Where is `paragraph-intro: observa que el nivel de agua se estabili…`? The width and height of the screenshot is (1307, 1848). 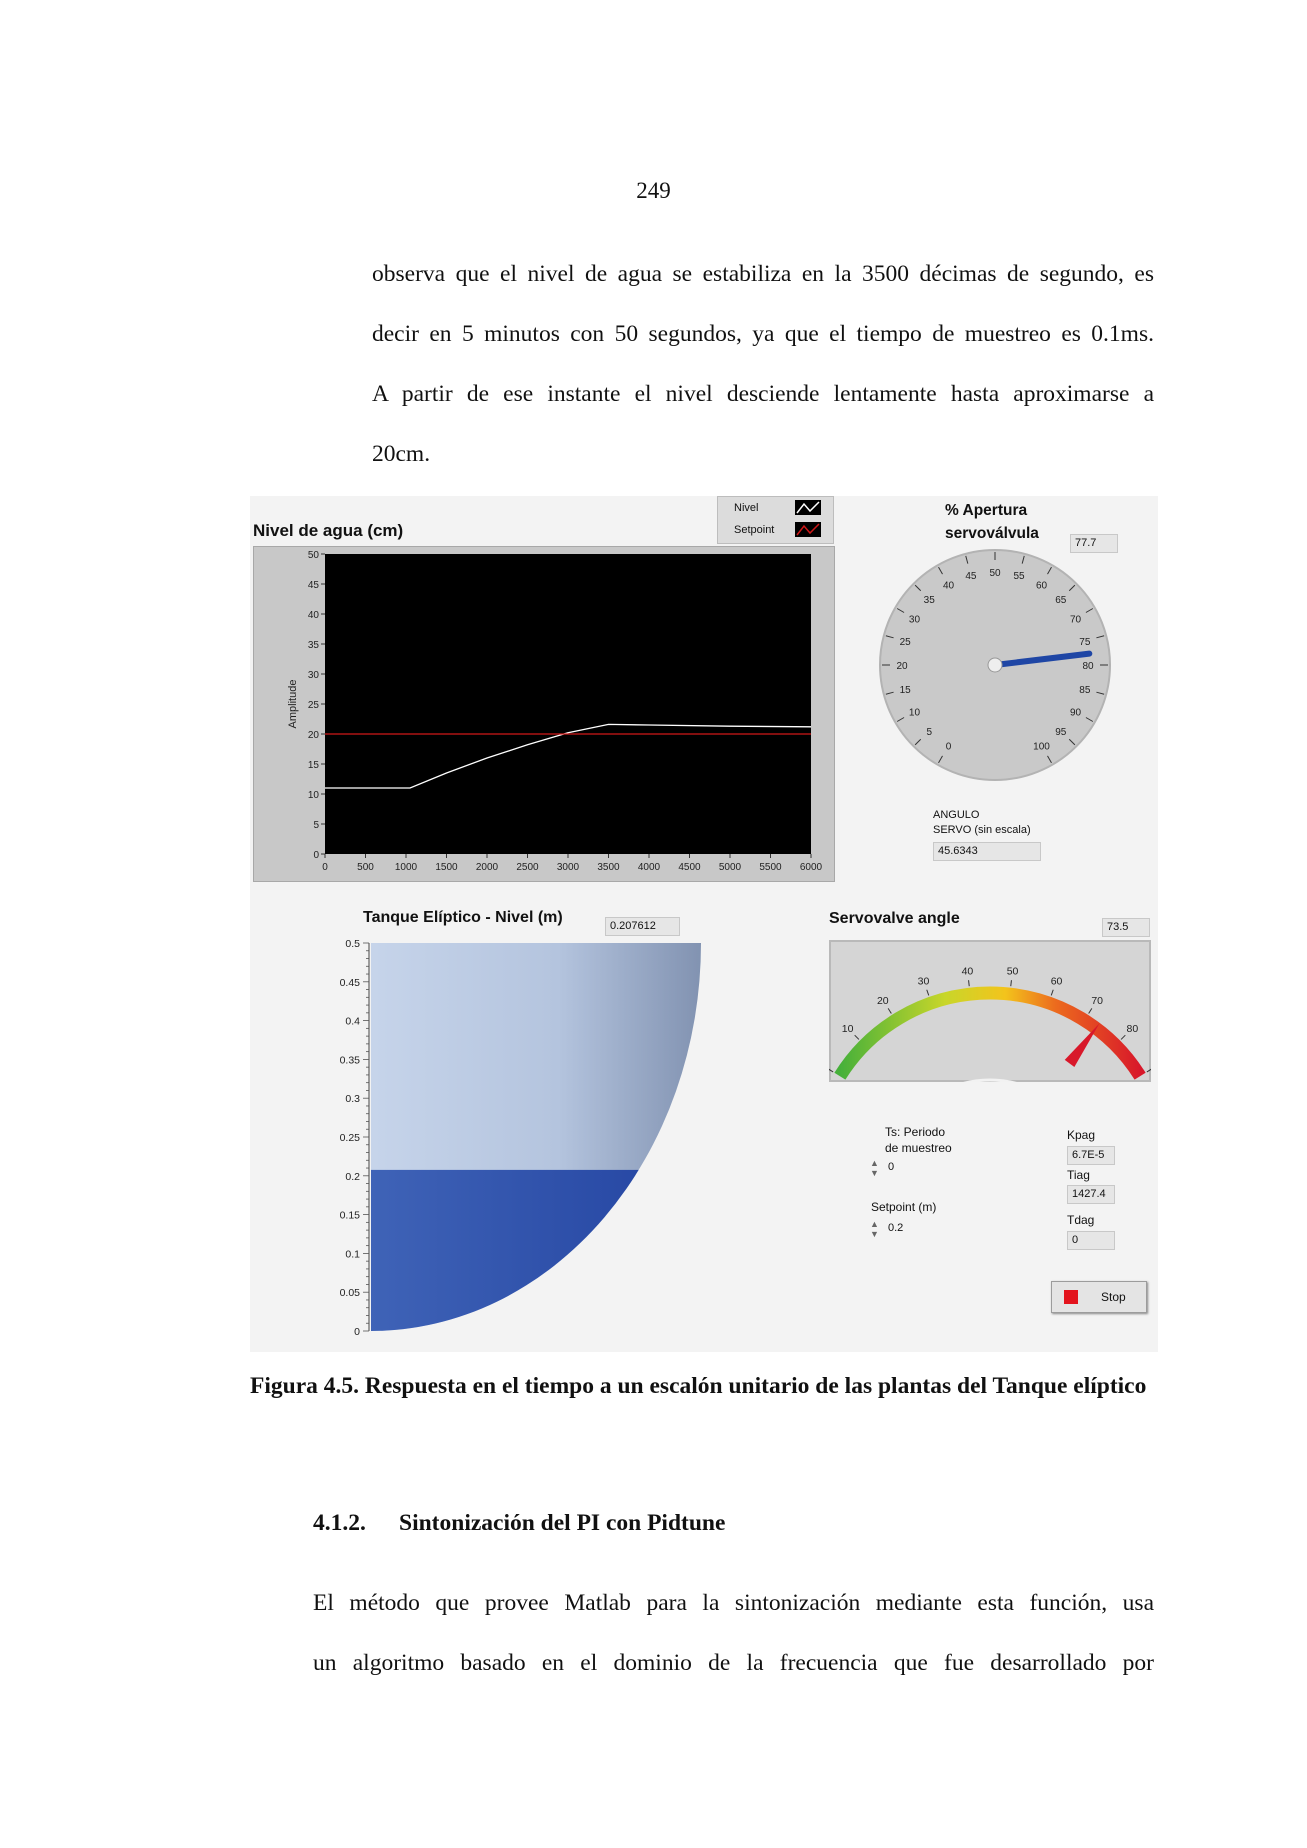 paragraph-intro: observa que el nivel de agua se estabili… is located at coordinates (763, 364).